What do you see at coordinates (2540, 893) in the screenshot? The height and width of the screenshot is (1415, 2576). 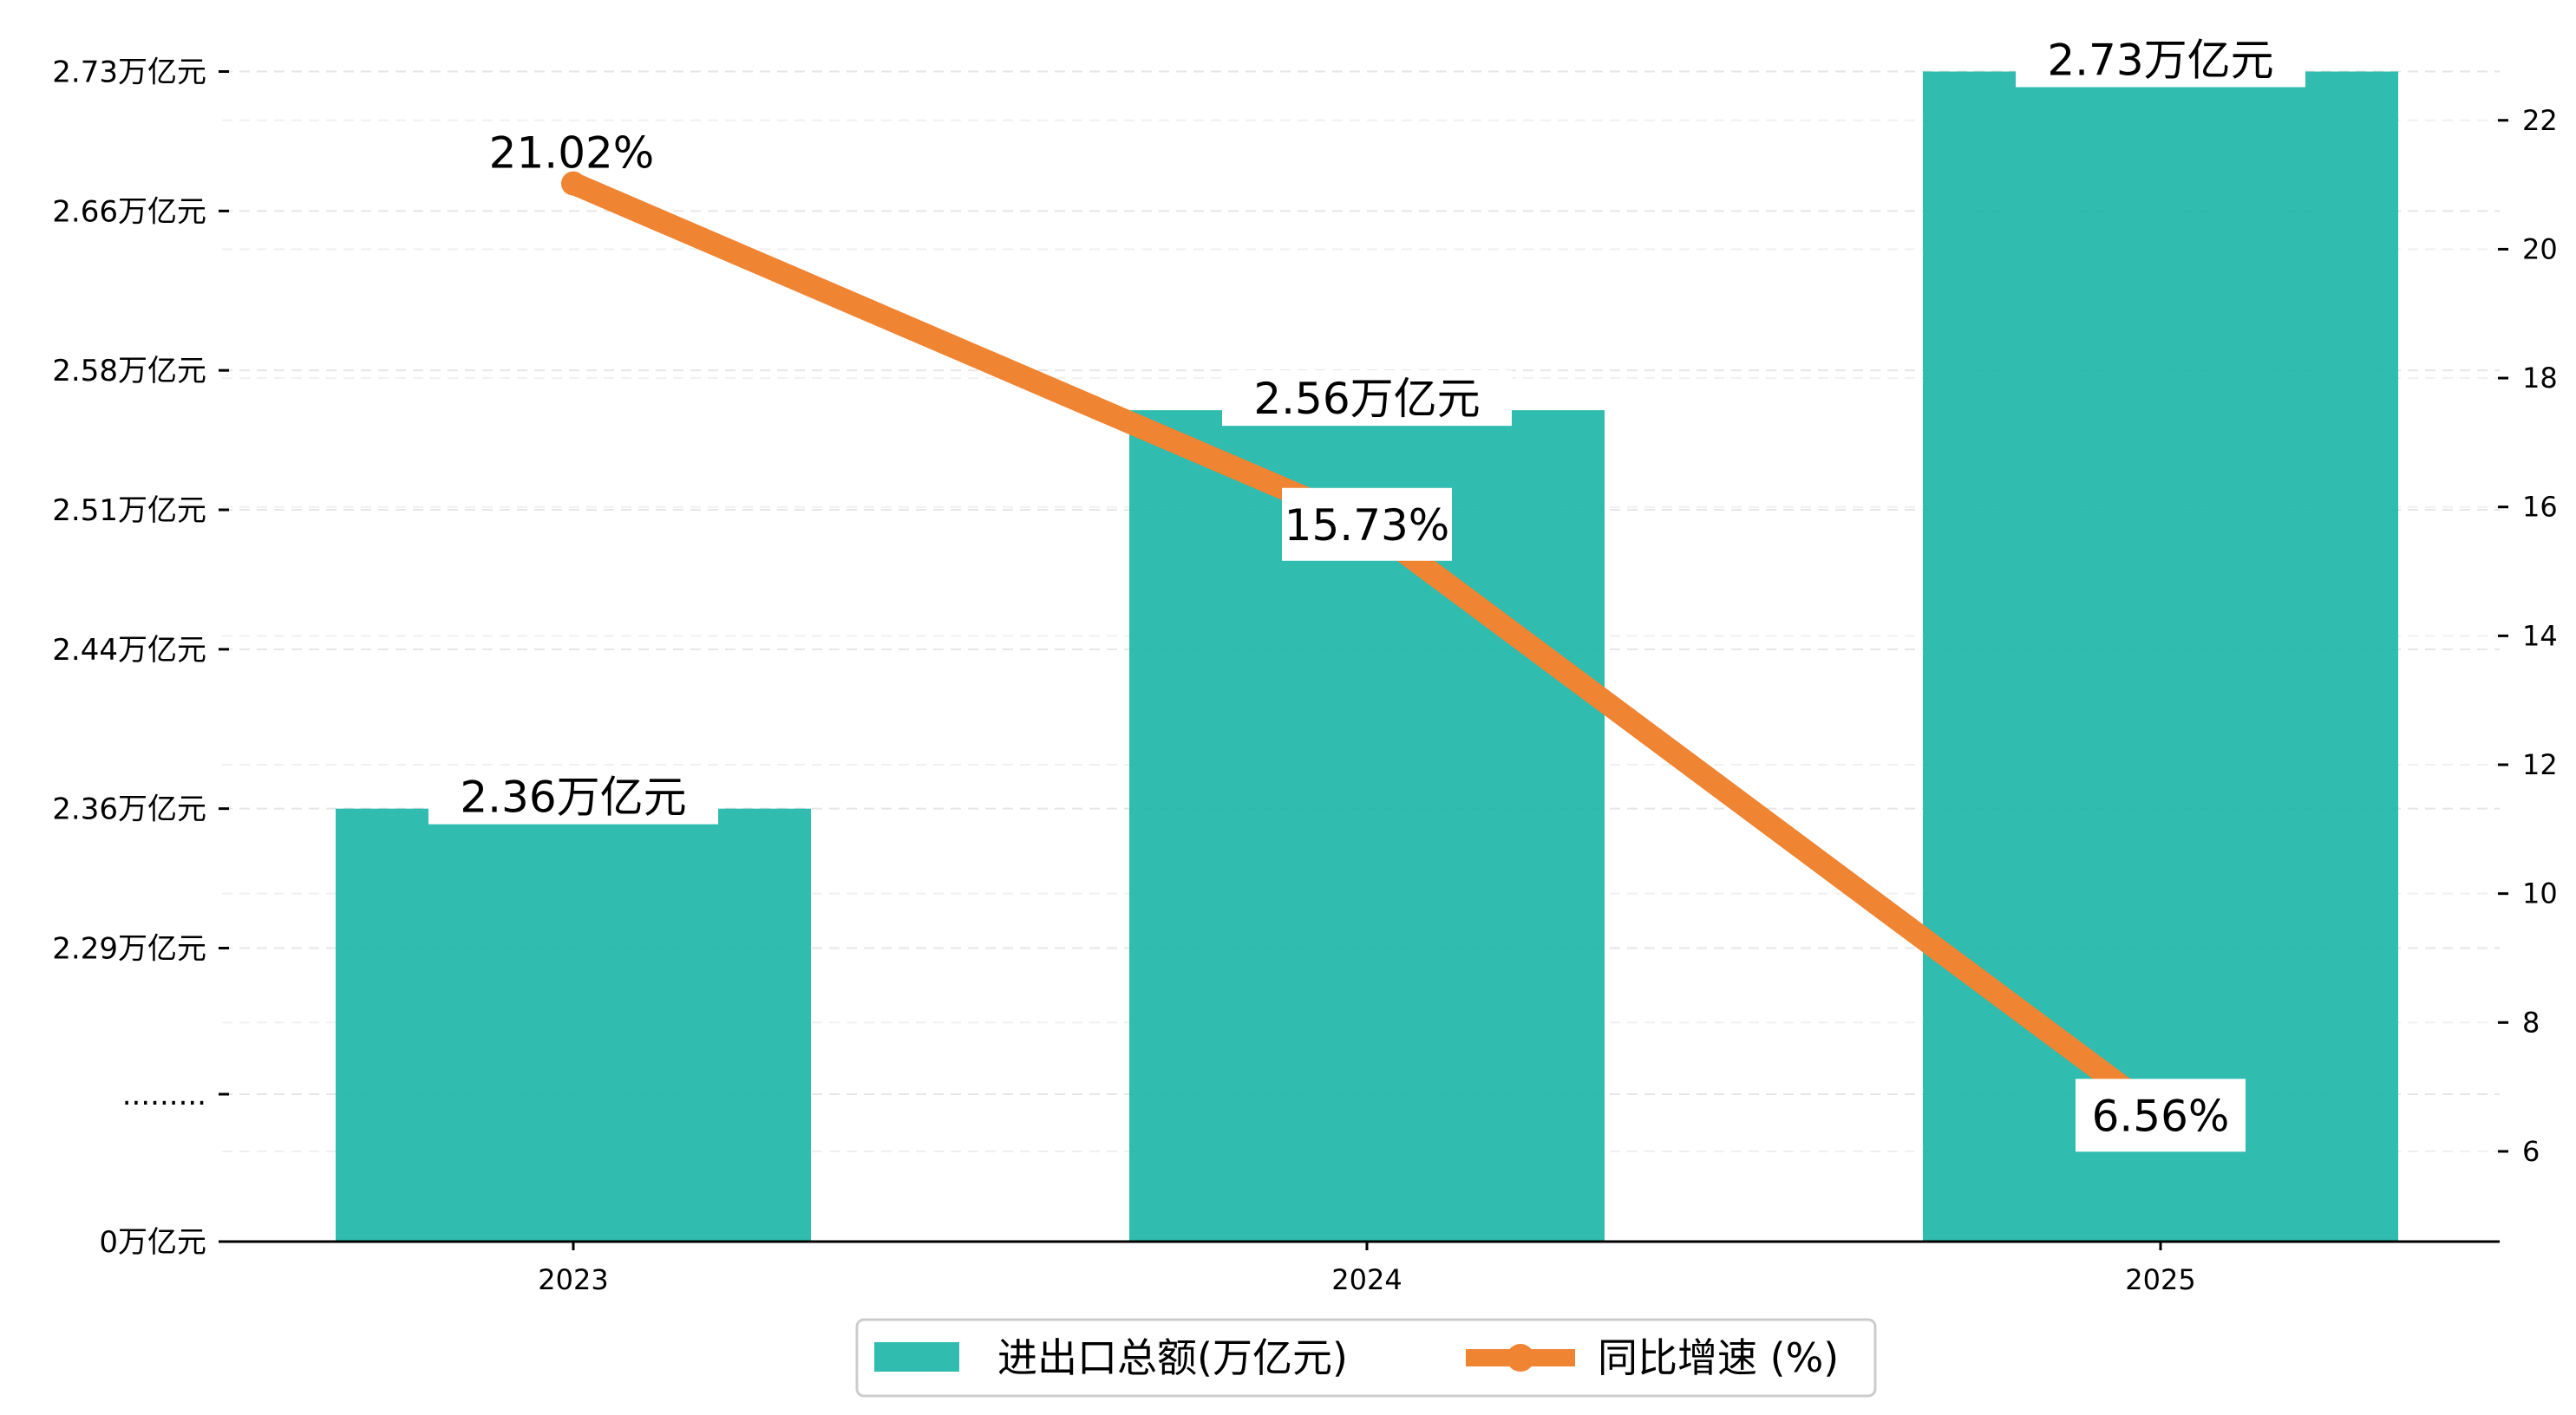 I see `right-tick-label: 10` at bounding box center [2540, 893].